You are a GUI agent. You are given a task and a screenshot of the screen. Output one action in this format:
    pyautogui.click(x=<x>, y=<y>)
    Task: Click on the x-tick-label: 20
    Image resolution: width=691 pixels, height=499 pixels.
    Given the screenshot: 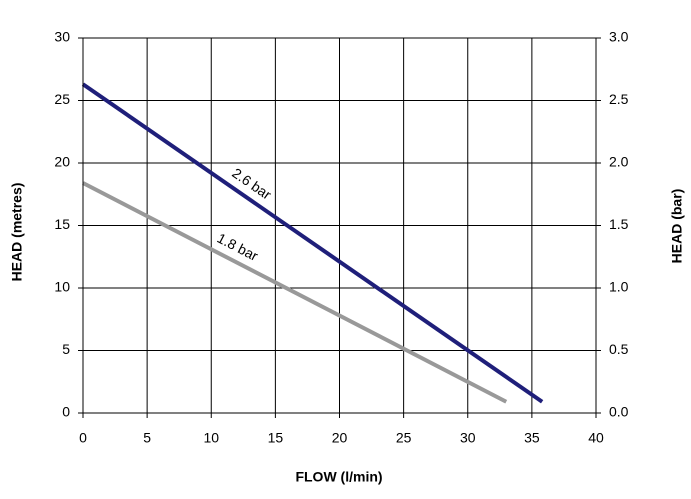 What is the action you would take?
    pyautogui.click(x=340, y=438)
    